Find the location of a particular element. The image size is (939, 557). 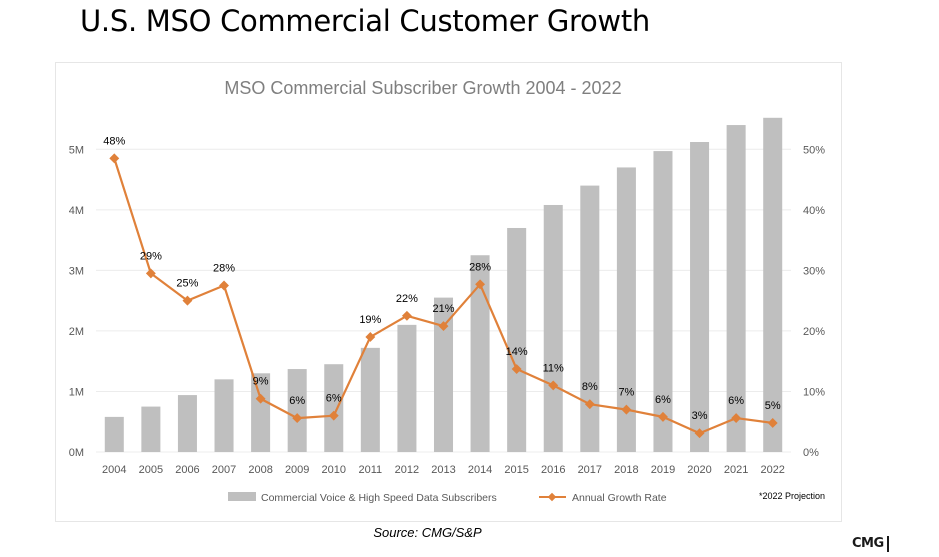

growth-rate-data-label: 22% is located at coordinates (407, 299).